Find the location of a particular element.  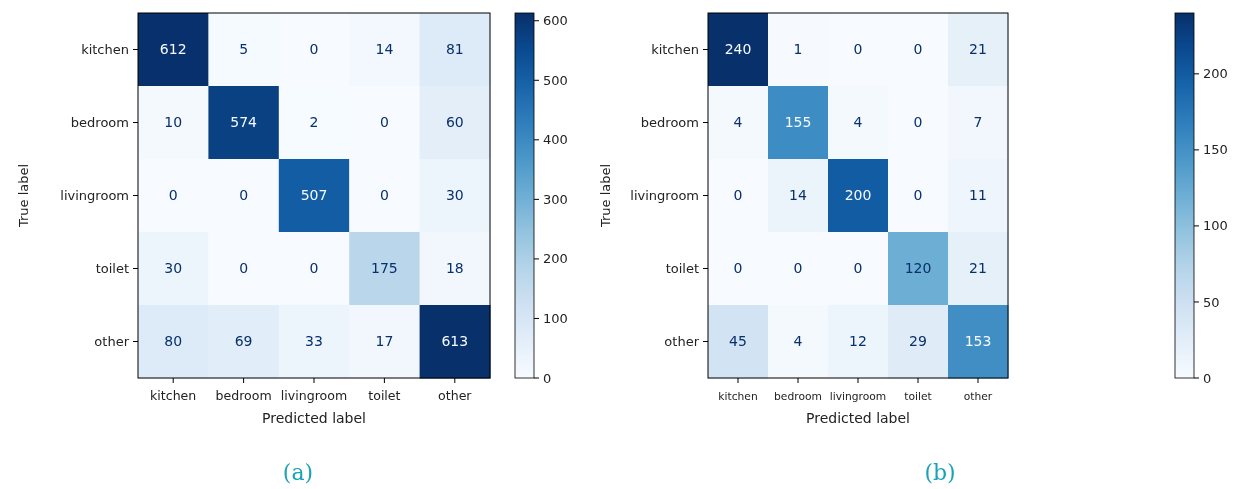

data-label: 17 is located at coordinates (384, 341).